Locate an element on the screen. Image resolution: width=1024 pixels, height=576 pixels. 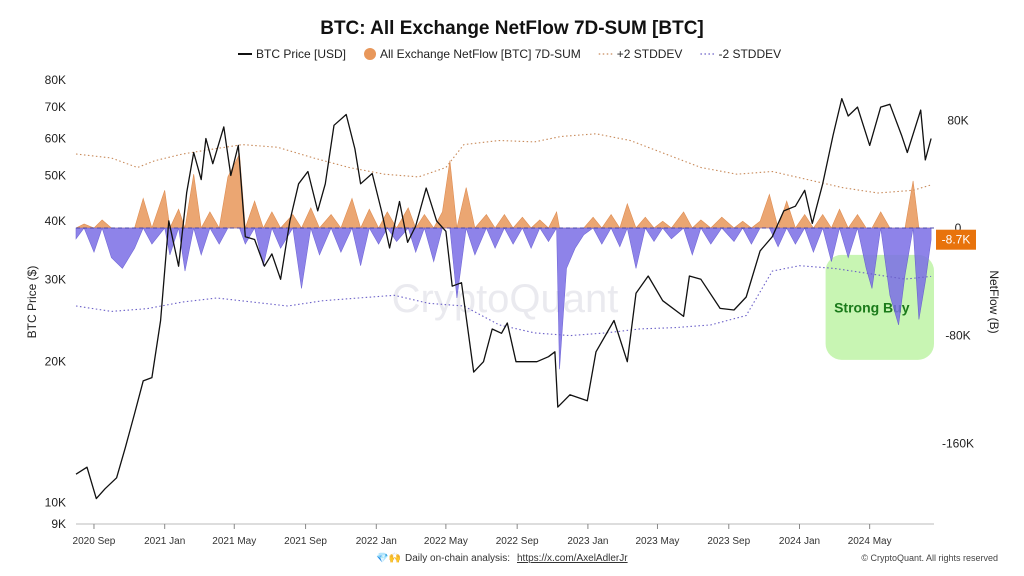
x-tick-label: 2022 Jan is located at coordinates (376, 541).